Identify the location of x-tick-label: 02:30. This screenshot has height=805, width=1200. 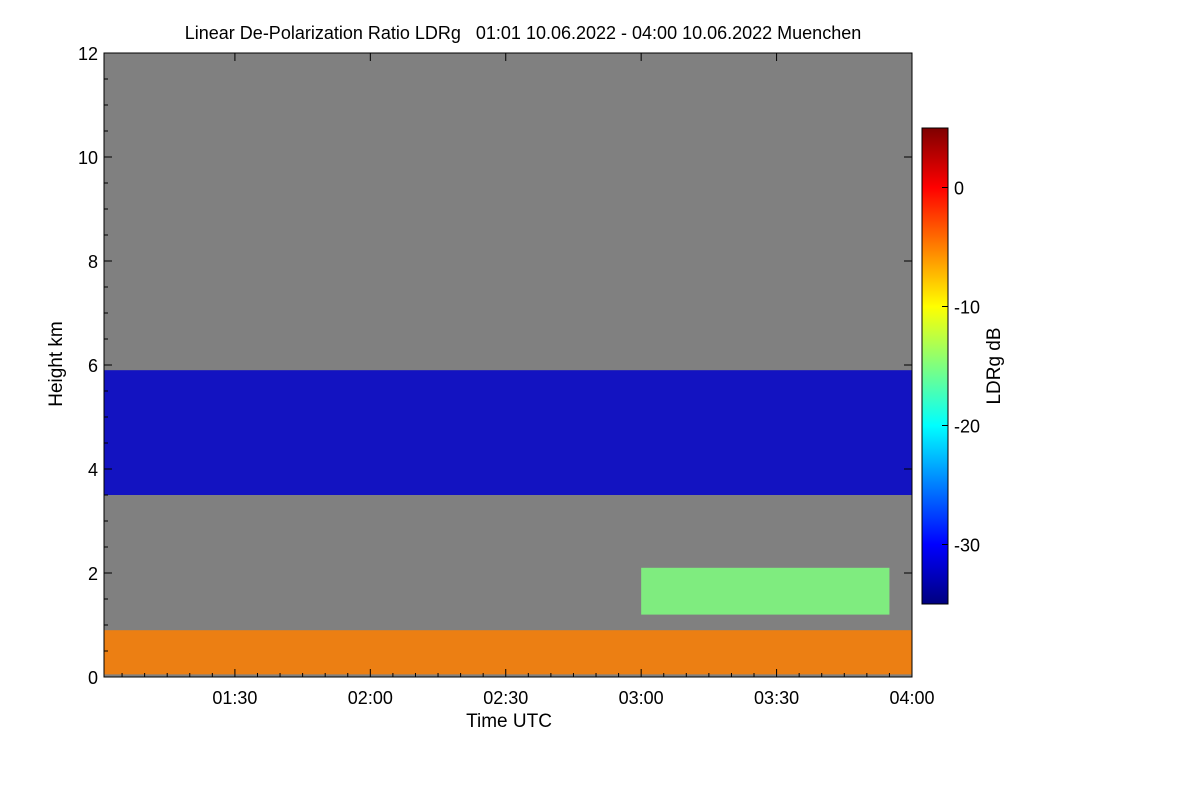
(505, 698).